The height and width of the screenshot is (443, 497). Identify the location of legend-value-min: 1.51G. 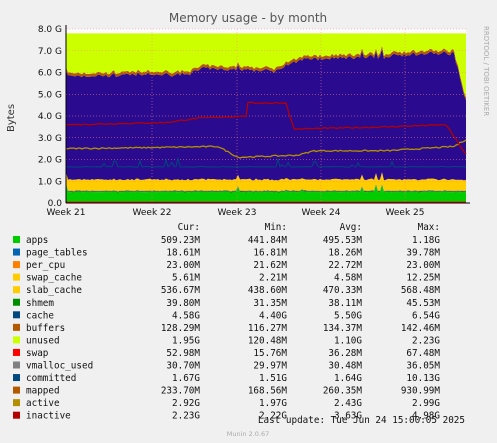
(273, 378).